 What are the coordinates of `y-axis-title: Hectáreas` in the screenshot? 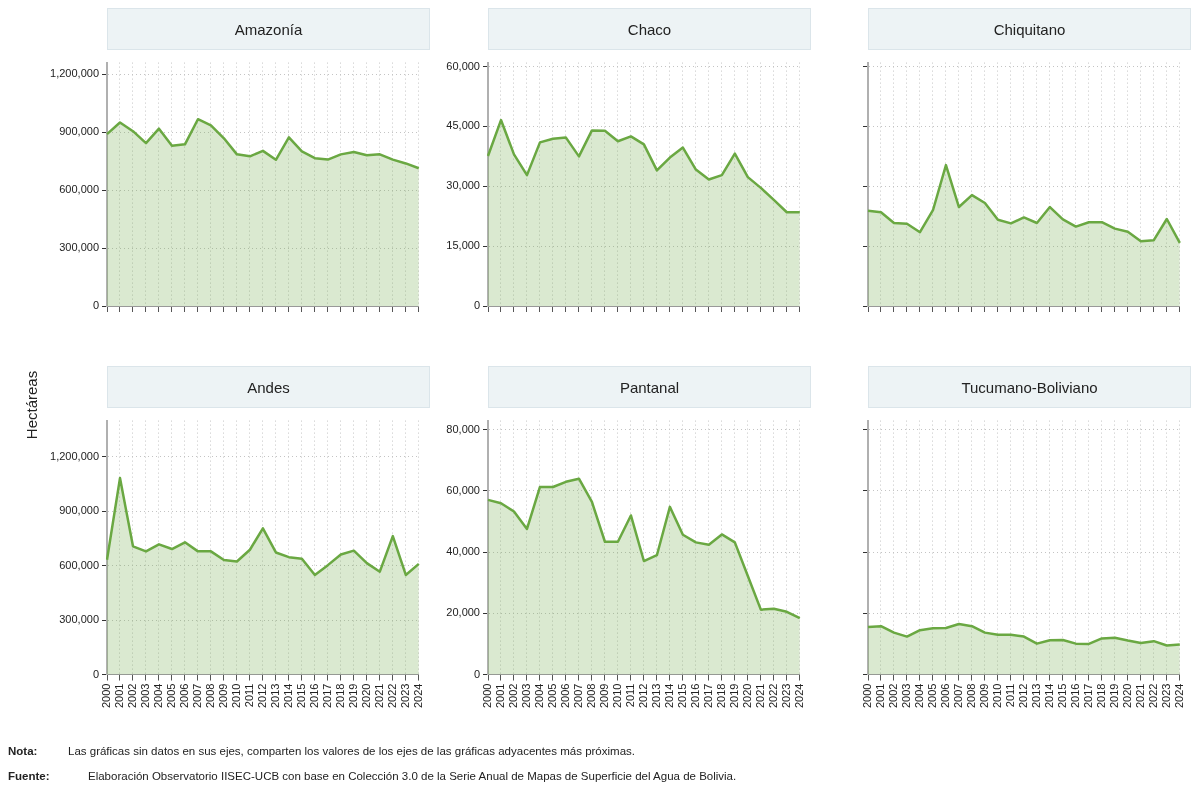 It's located at (31, 405).